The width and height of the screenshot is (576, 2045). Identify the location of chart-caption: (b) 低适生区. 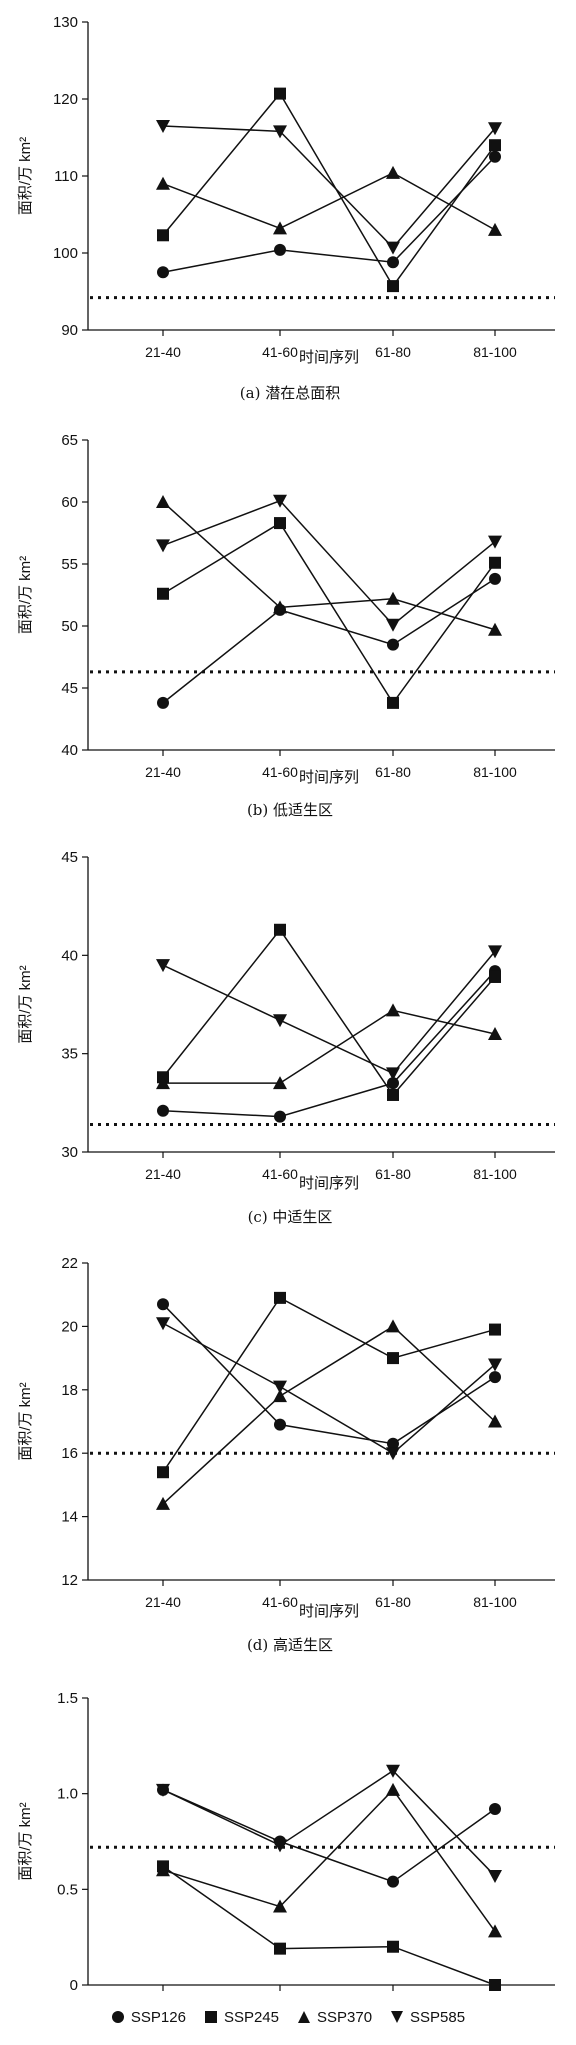
(290, 810).